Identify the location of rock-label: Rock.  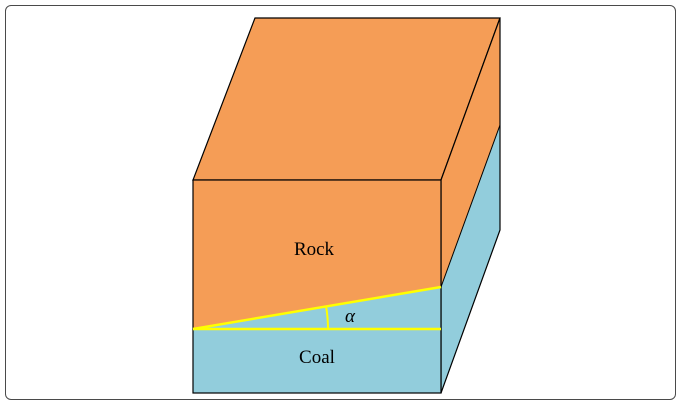
(314, 249).